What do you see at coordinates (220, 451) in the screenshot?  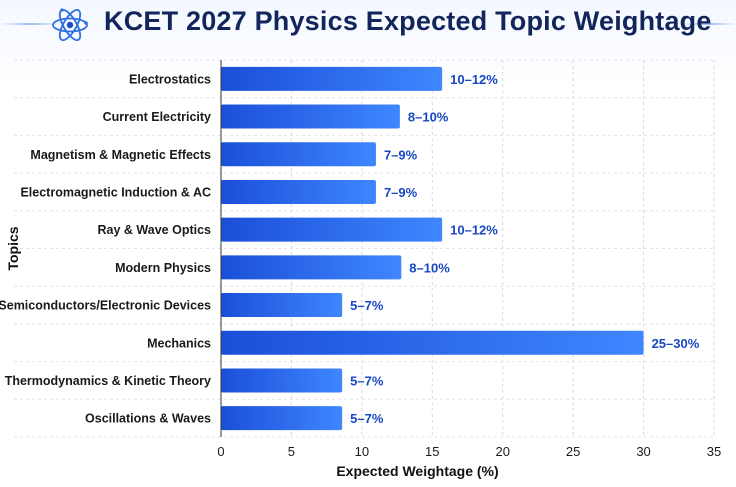 I see `x-tick-label: 0` at bounding box center [220, 451].